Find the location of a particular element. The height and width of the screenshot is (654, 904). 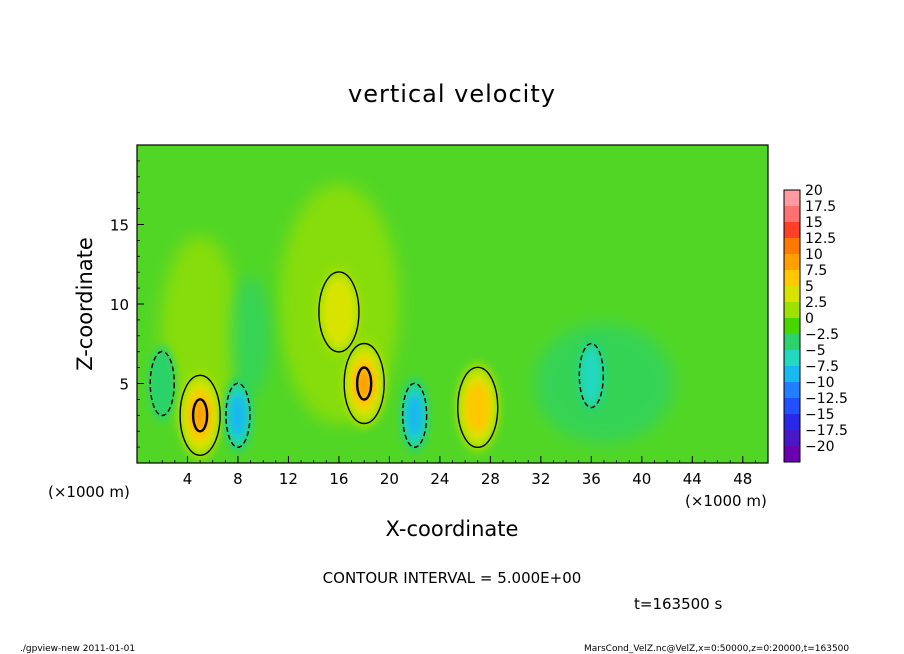

y-axis-label: Z-coordinate is located at coordinates (85, 304).